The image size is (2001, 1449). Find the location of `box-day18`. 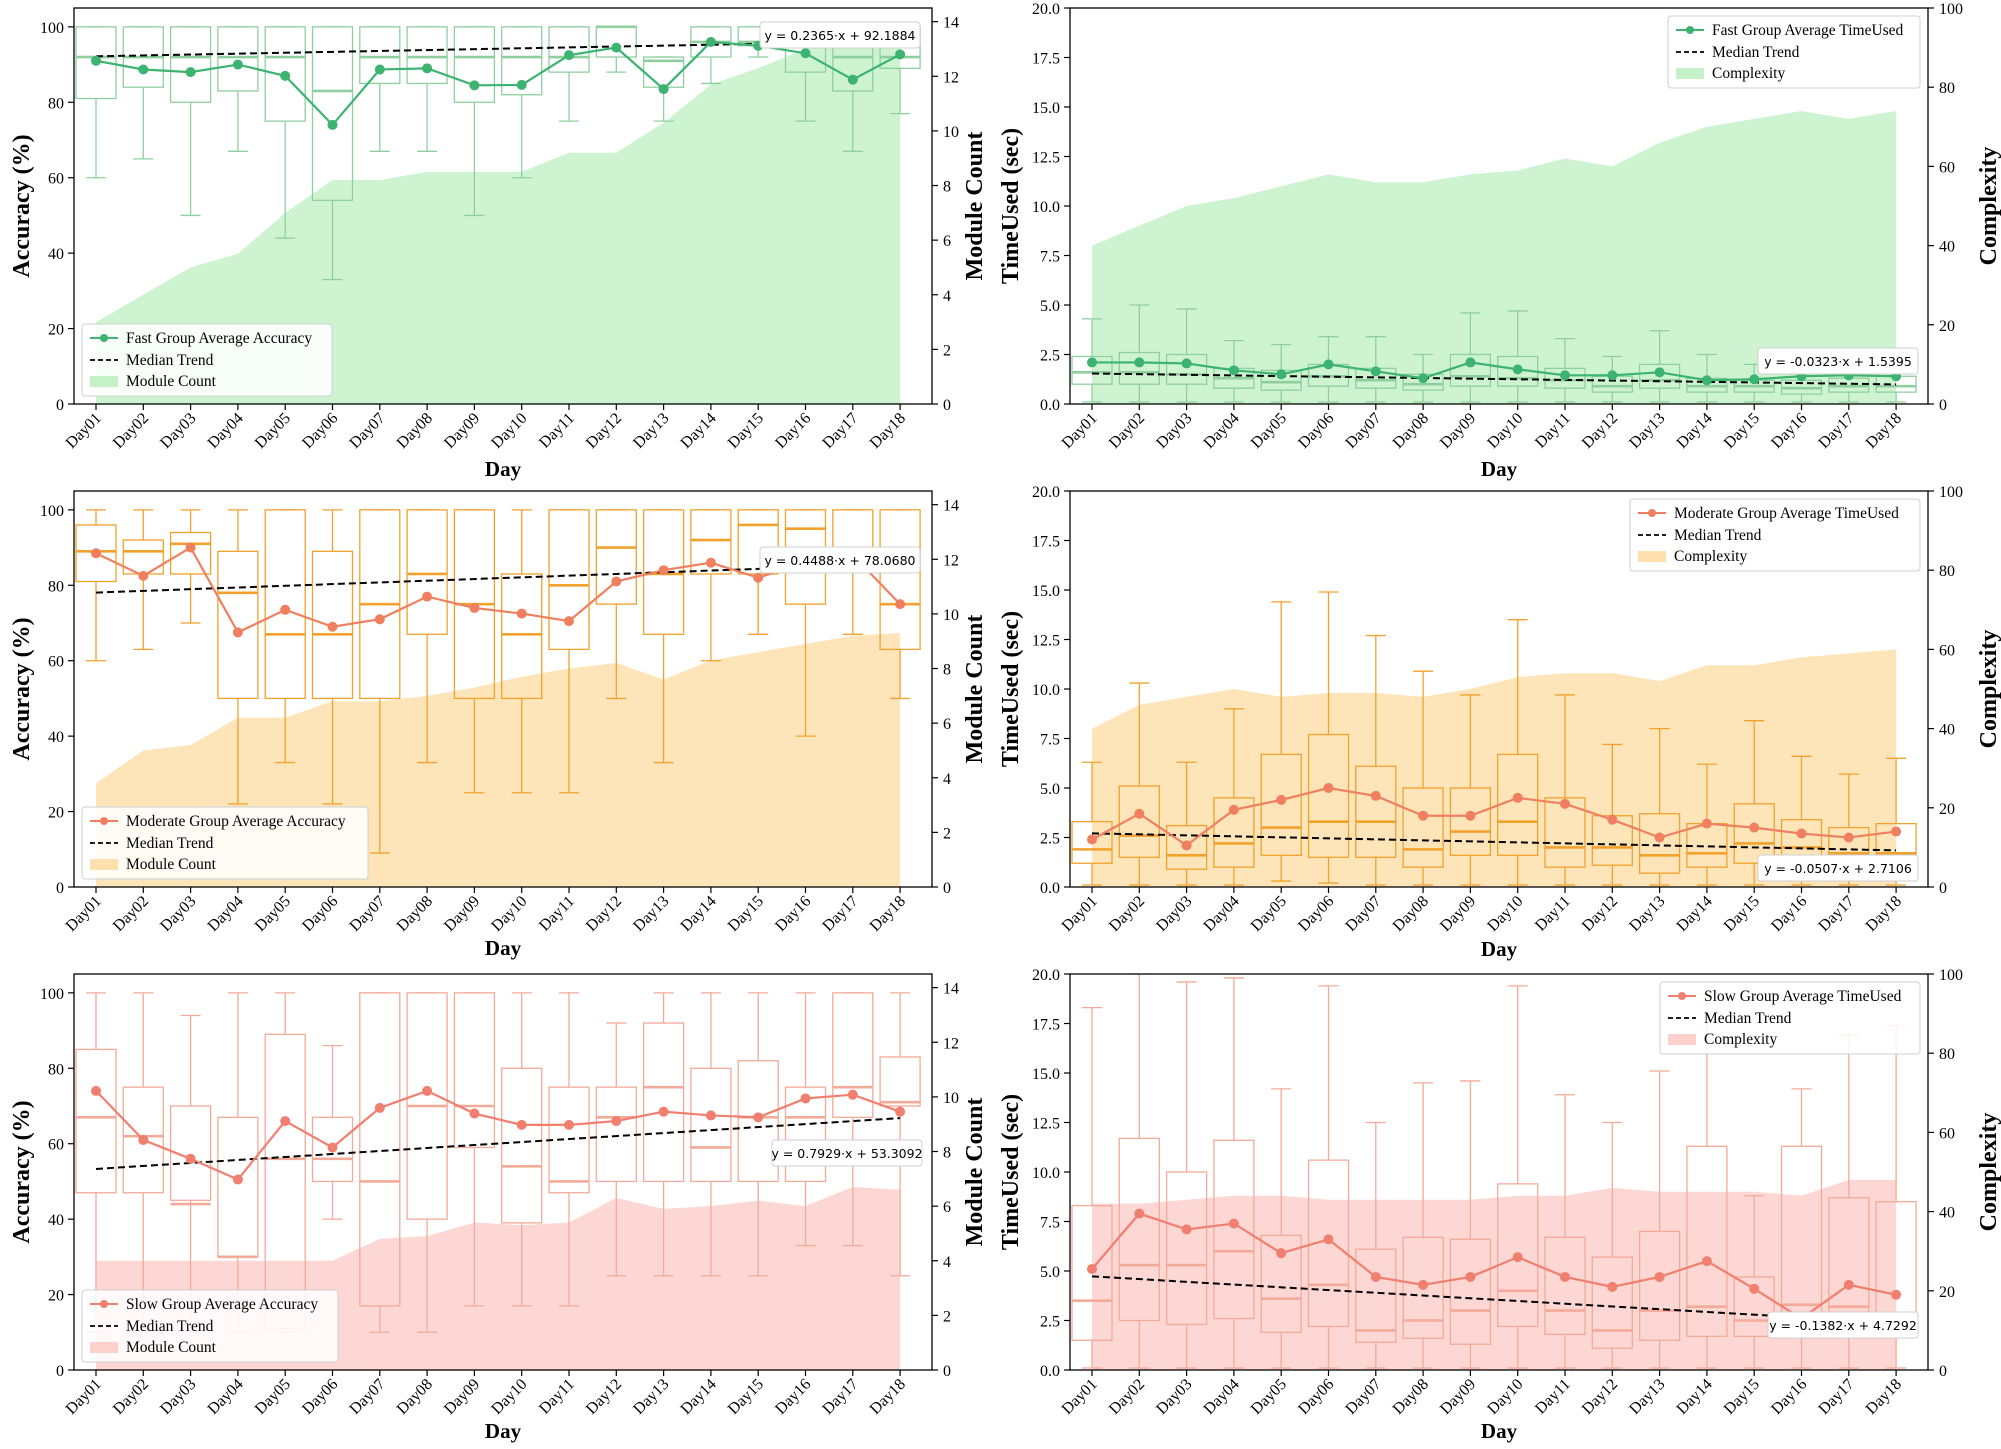

box-day18 is located at coordinates (900, 1134).